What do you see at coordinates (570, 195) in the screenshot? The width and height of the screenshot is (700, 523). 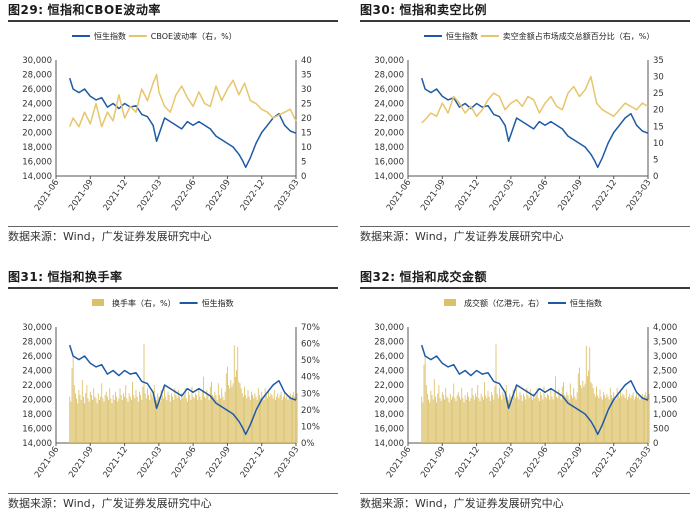 I see `x-tick-label: 2022-09` at bounding box center [570, 195].